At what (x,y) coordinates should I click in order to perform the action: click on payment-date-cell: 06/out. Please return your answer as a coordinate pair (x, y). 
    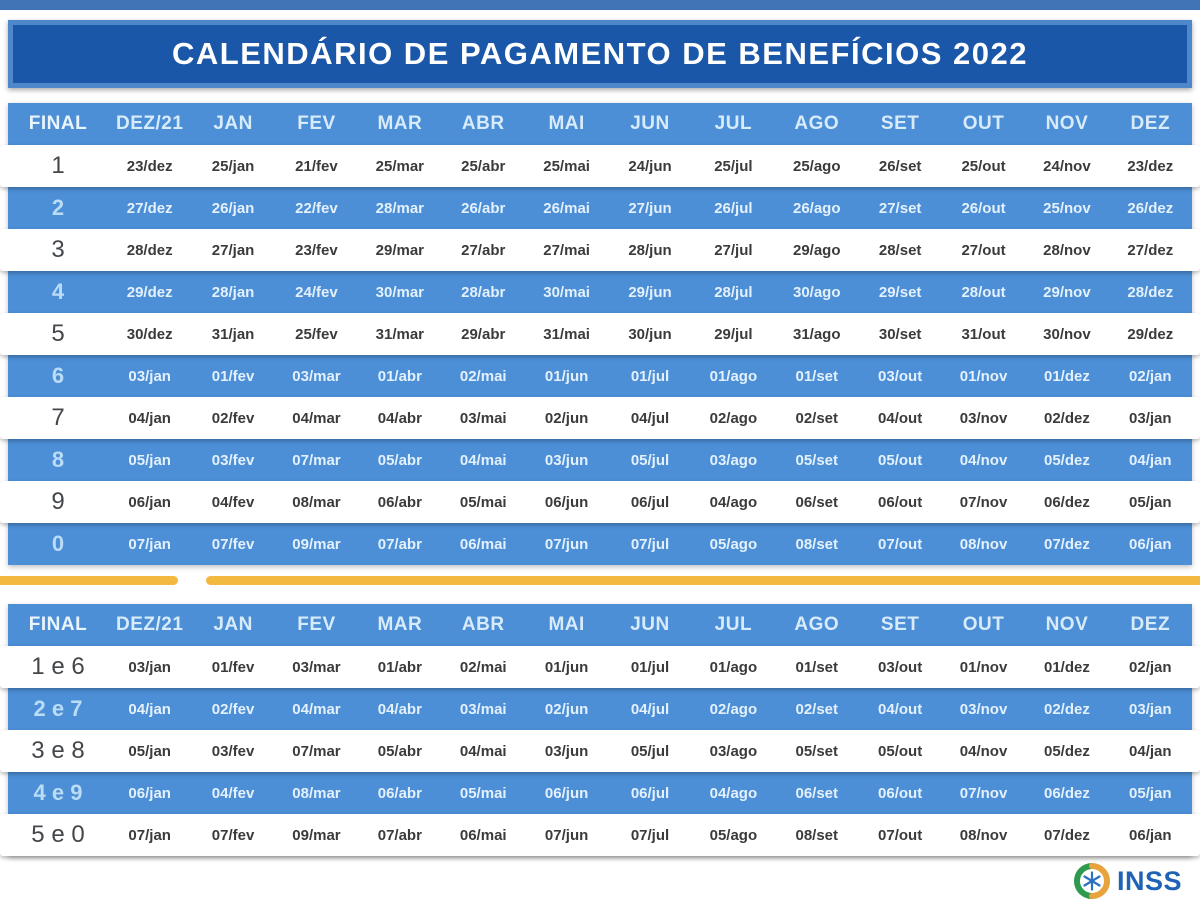
    Looking at the image, I should click on (900, 793).